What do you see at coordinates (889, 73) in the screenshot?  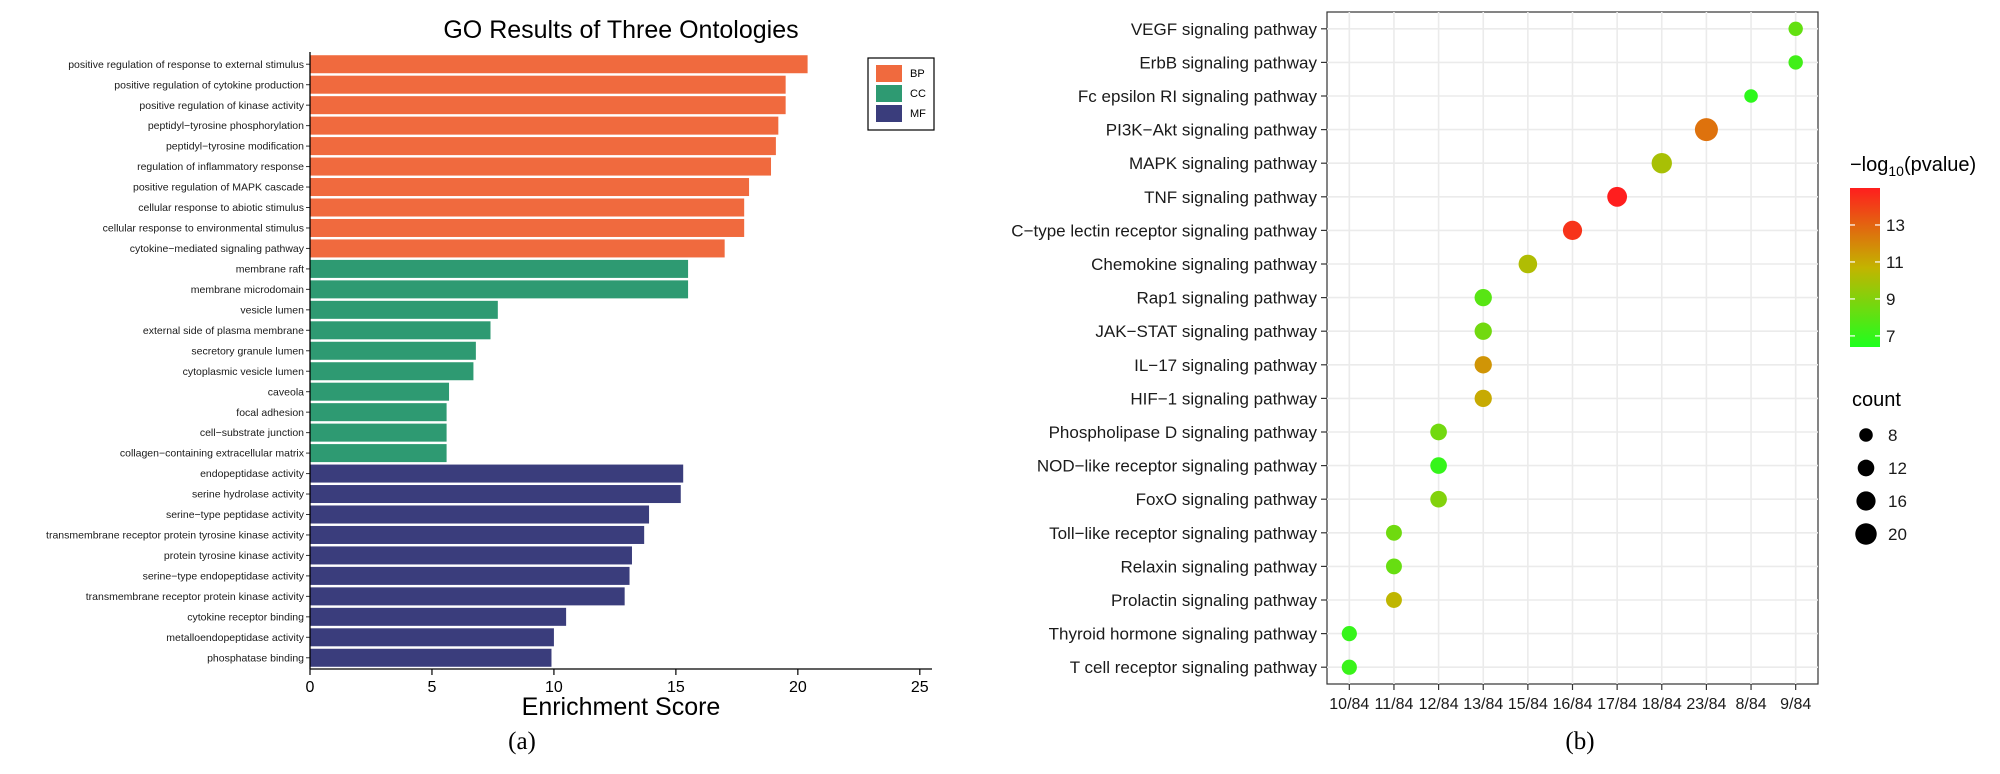 I see `legend-swatch` at bounding box center [889, 73].